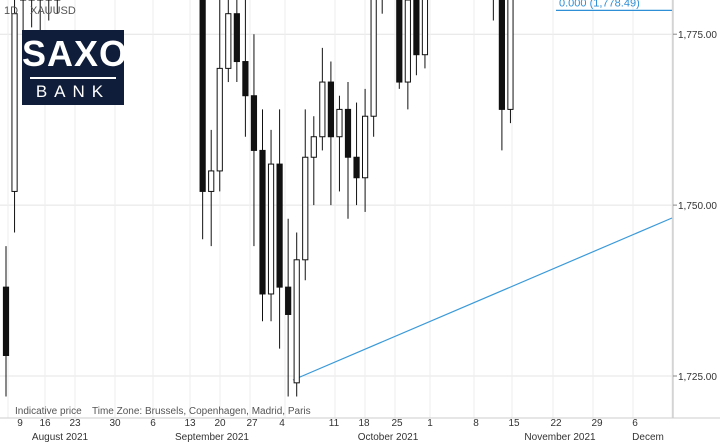 The height and width of the screenshot is (443, 720). What do you see at coordinates (476, 423) in the screenshot?
I see `x-tick-label: 8` at bounding box center [476, 423].